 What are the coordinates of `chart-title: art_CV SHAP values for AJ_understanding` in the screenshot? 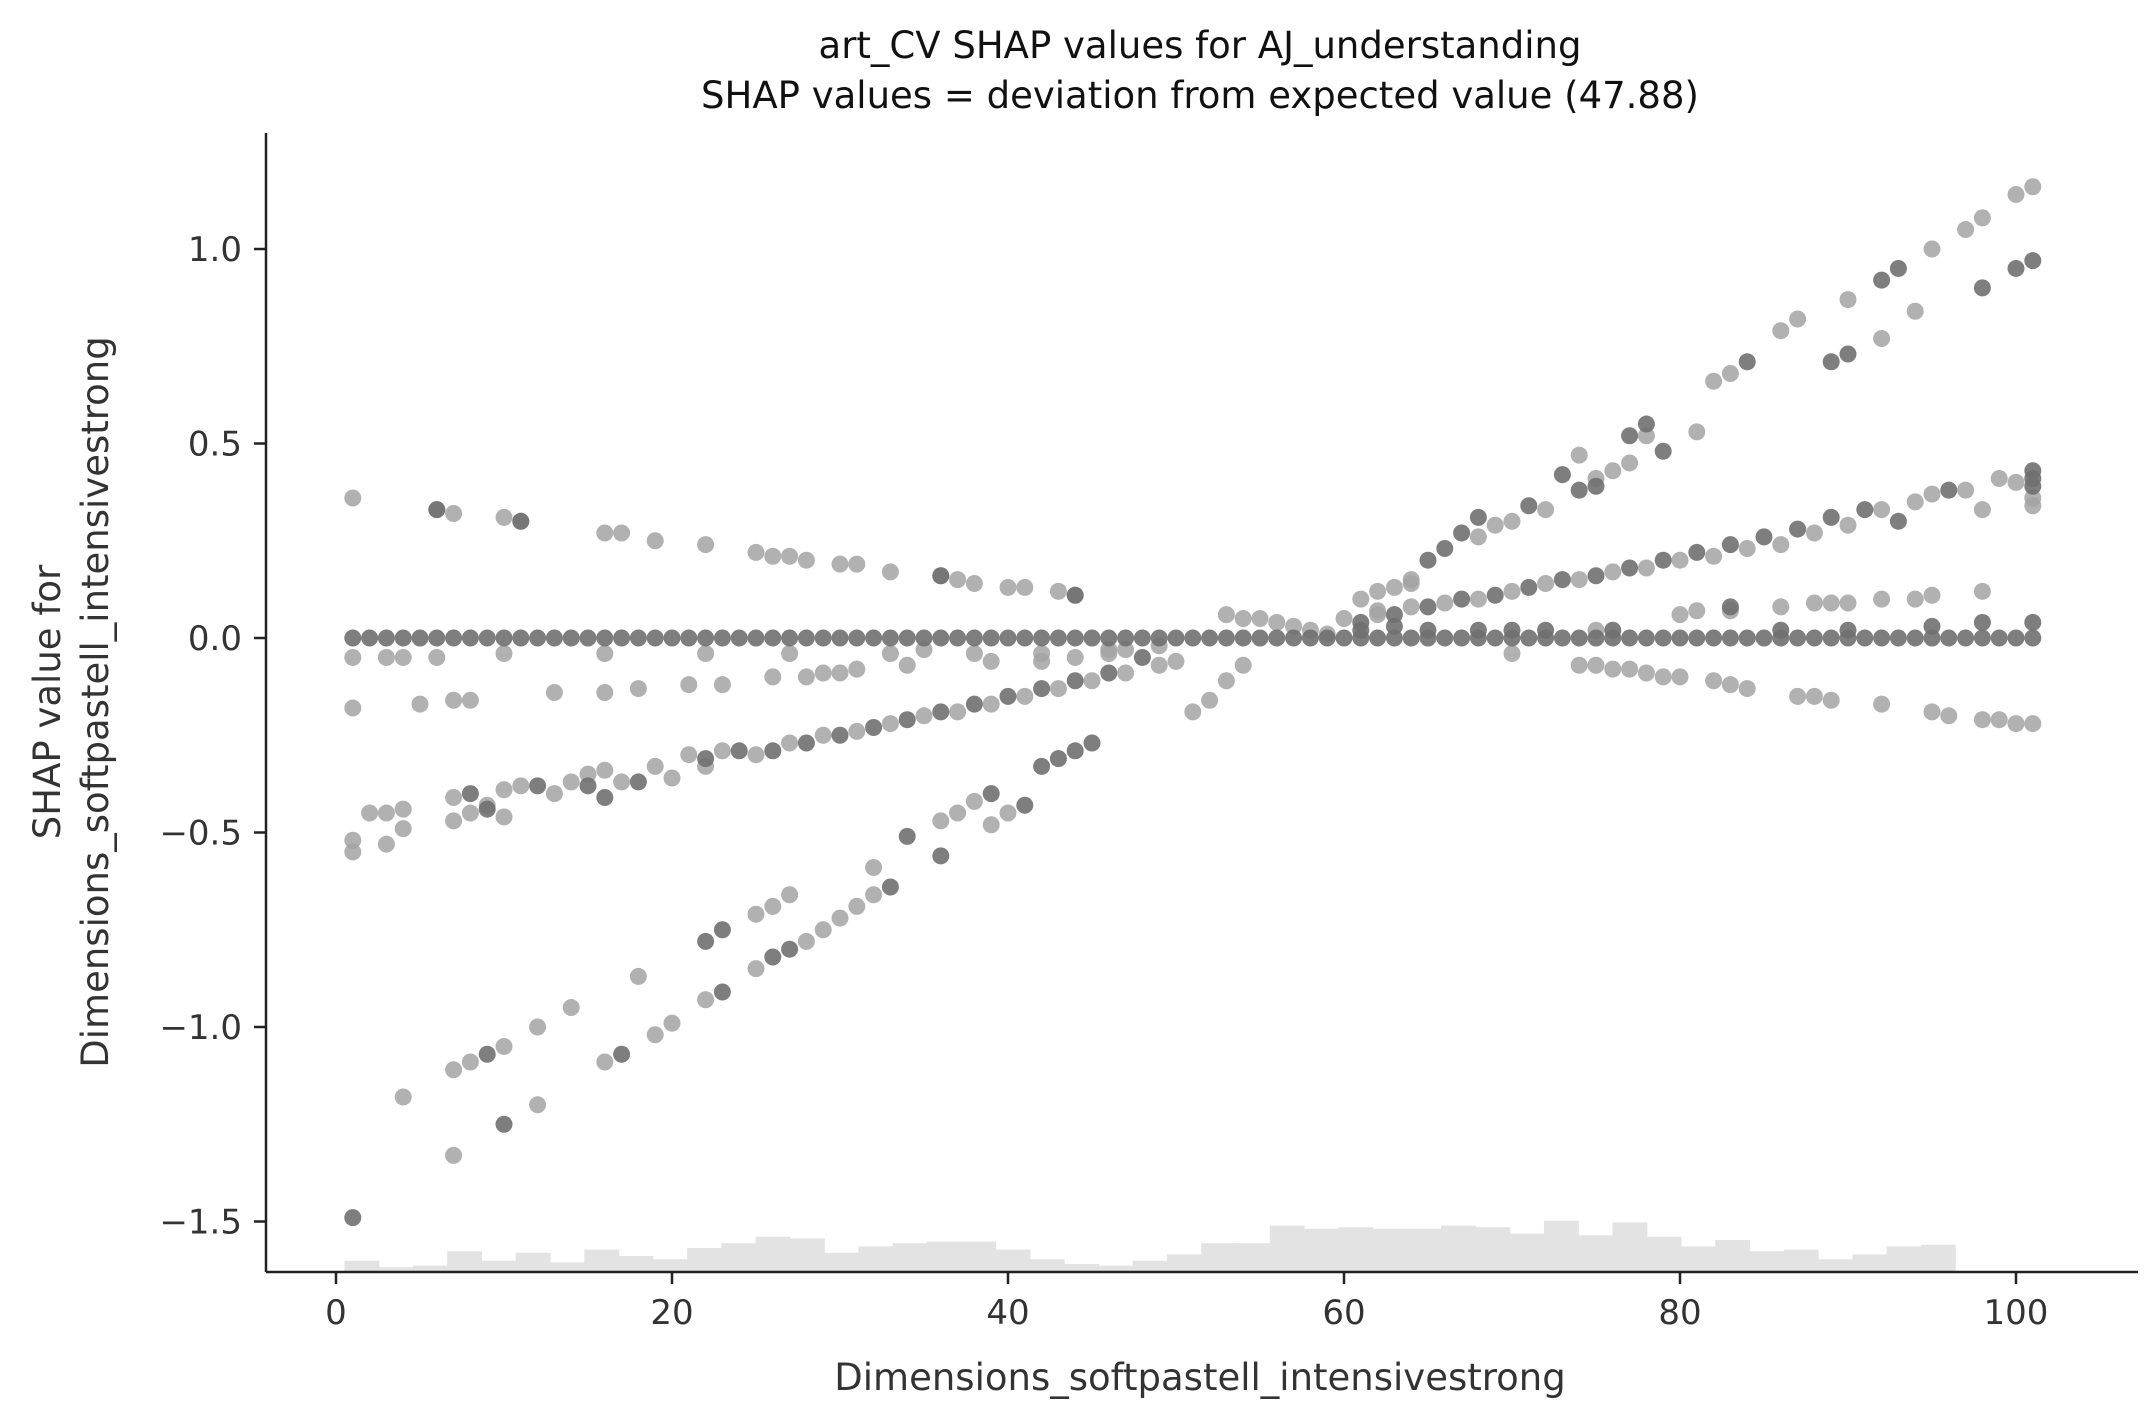 It's located at (1200, 45).